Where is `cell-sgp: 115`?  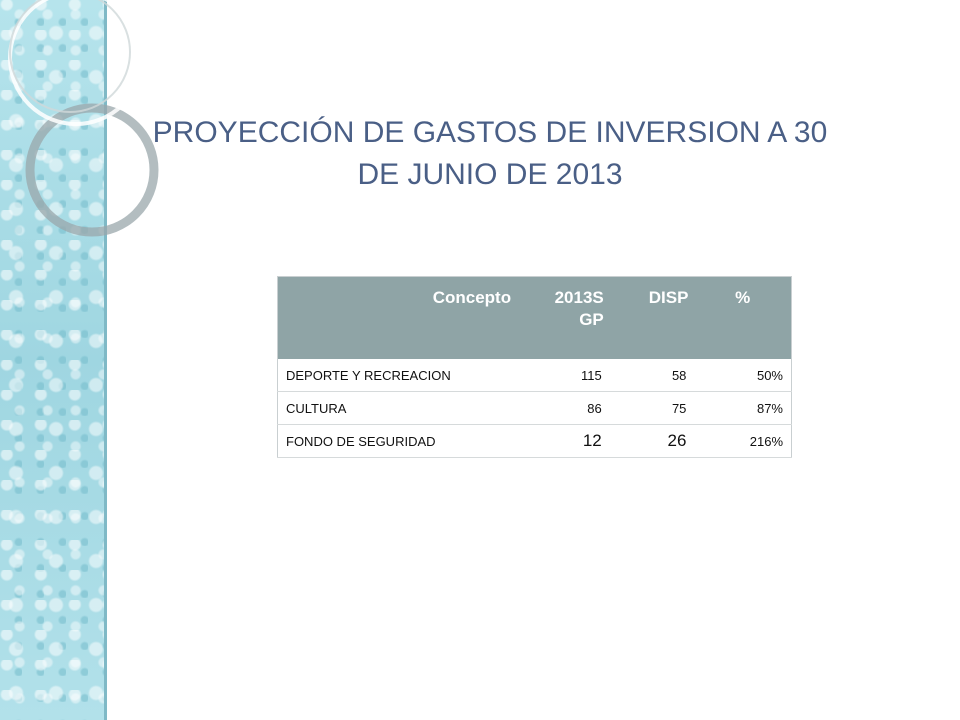
cell-sgp: 115 is located at coordinates (567, 375).